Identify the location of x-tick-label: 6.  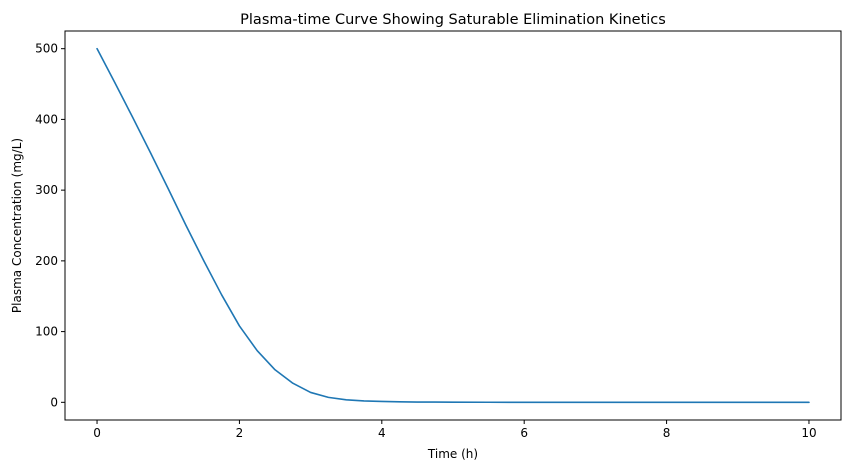
(524, 433).